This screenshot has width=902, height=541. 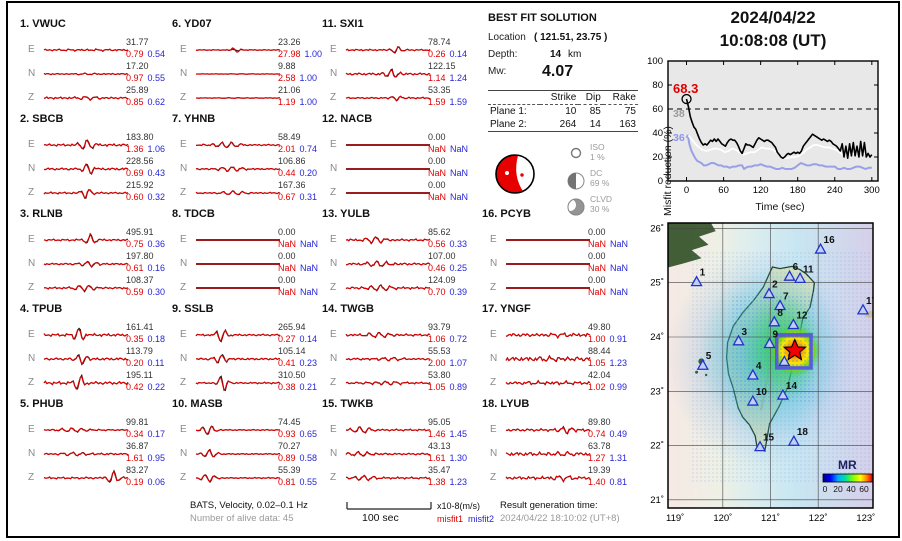 I want to click on depth-unit: km, so click(x=575, y=54).